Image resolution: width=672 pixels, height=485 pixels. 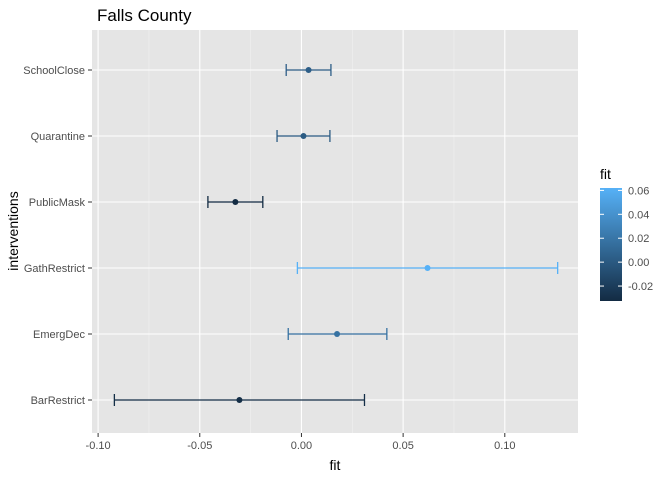 What do you see at coordinates (58, 137) in the screenshot?
I see `y-tick-label: Quarantine` at bounding box center [58, 137].